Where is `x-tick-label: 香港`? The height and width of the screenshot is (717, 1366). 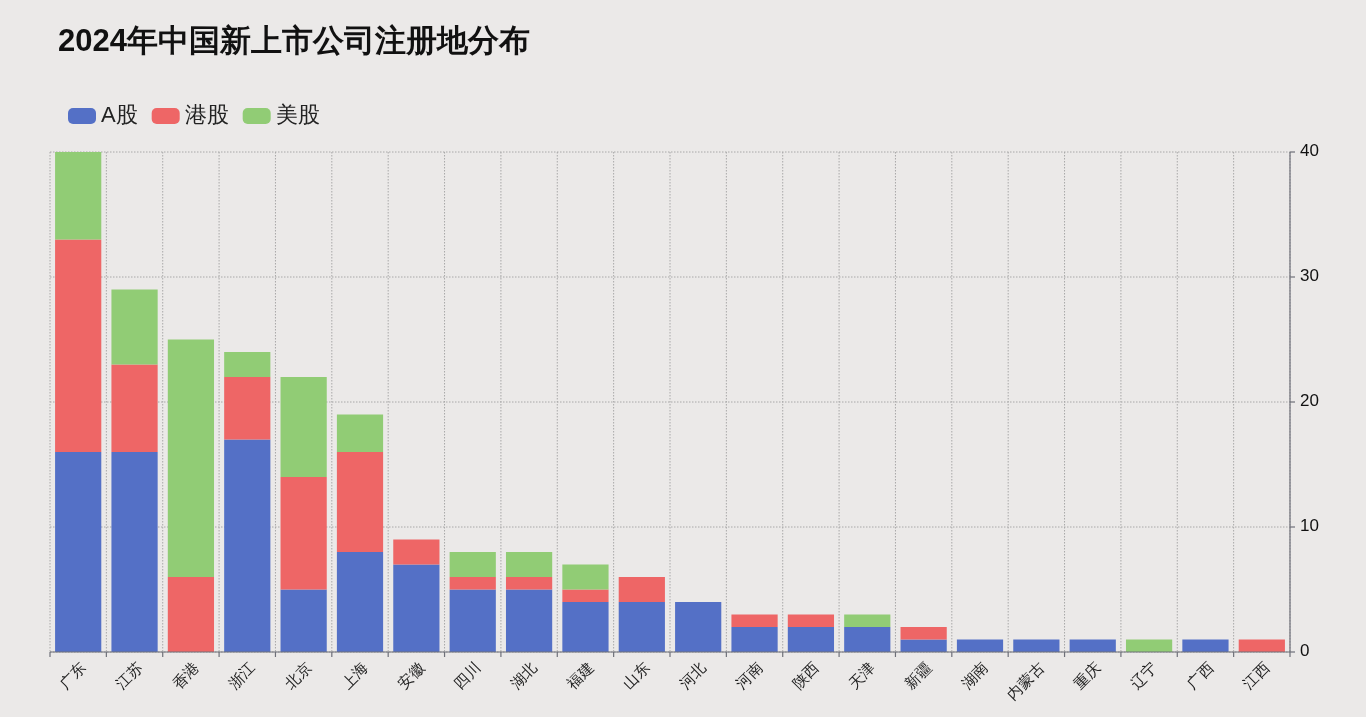 x-tick-label: 香港 is located at coordinates (185, 675).